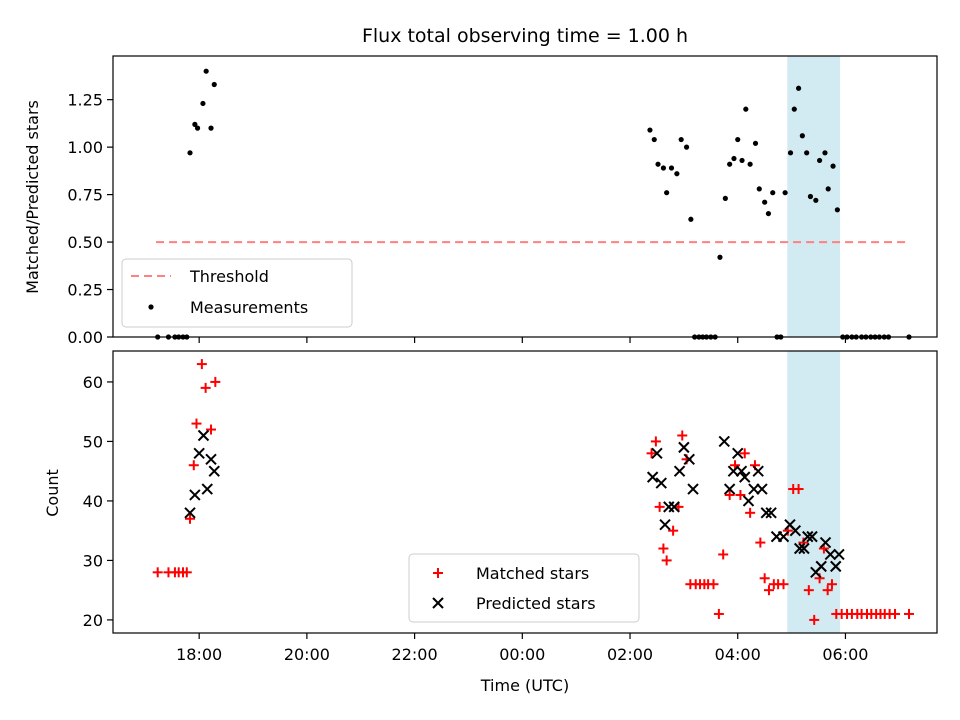 The image size is (960, 720). I want to click on y-tick-label: 0.50, so click(85, 242).